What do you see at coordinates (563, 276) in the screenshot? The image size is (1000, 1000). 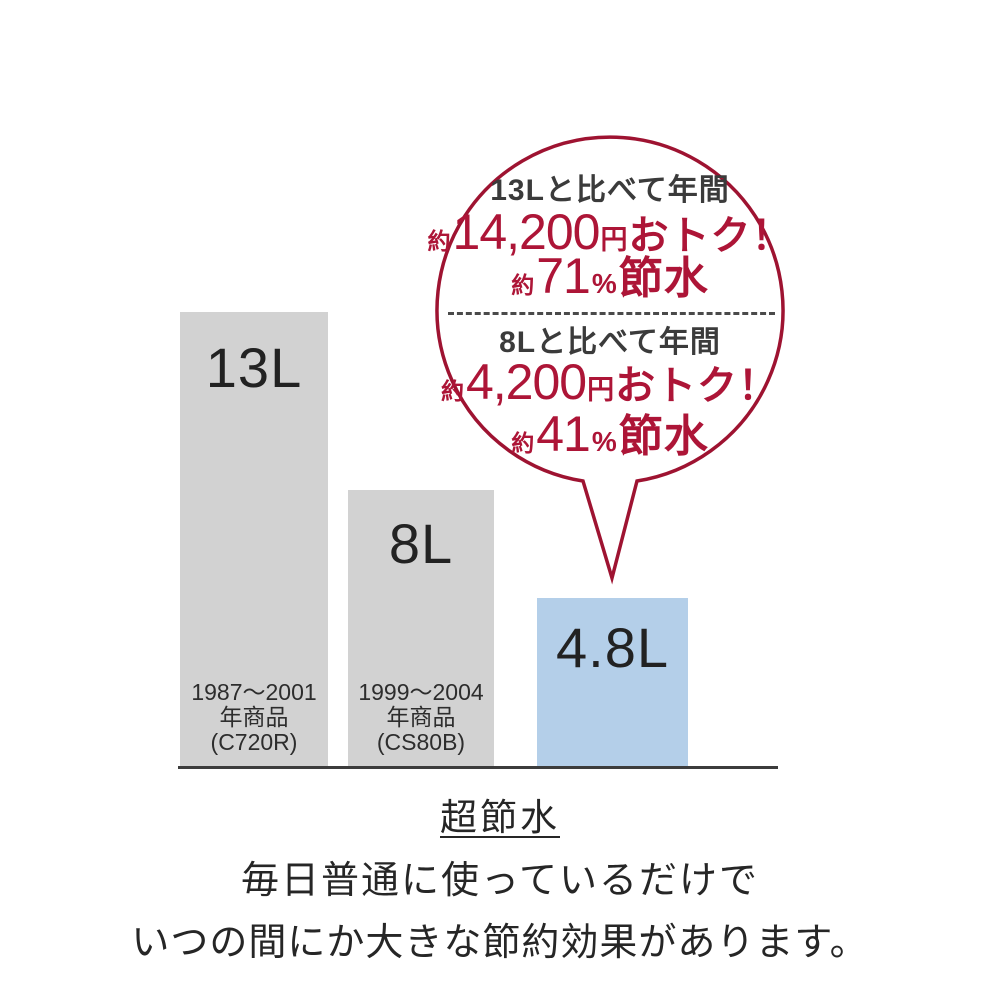 I see `savings-percent-vs13l: 71` at bounding box center [563, 276].